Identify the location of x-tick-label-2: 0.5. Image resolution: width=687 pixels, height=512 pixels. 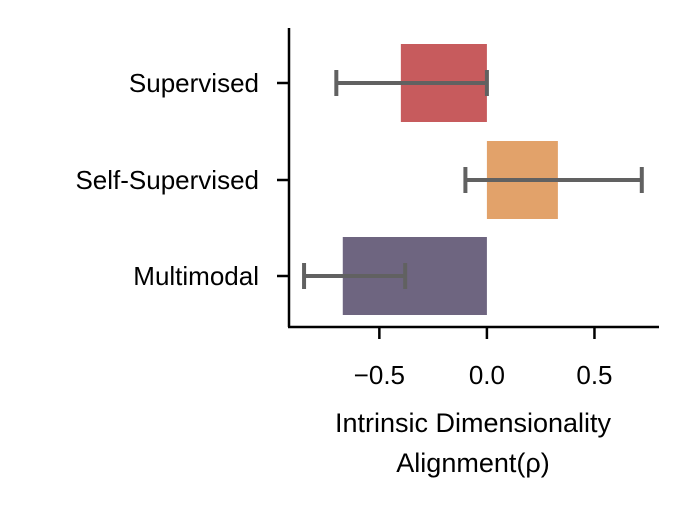
(594, 375).